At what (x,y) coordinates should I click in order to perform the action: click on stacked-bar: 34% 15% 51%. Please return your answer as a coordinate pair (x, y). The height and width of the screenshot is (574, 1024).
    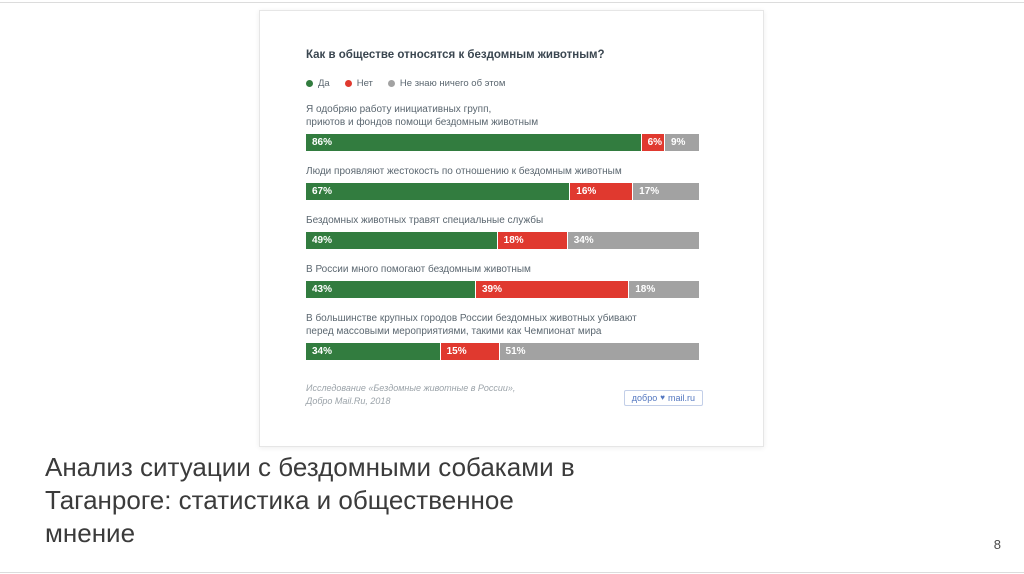
    Looking at the image, I should click on (502, 351).